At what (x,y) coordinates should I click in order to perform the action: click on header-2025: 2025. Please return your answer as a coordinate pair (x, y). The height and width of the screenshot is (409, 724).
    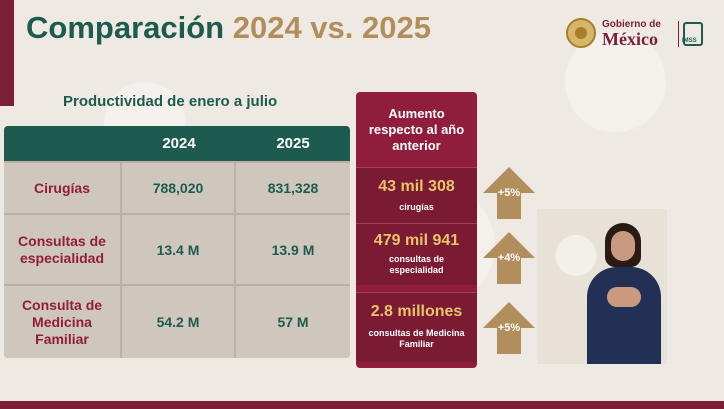
    Looking at the image, I should click on (293, 143).